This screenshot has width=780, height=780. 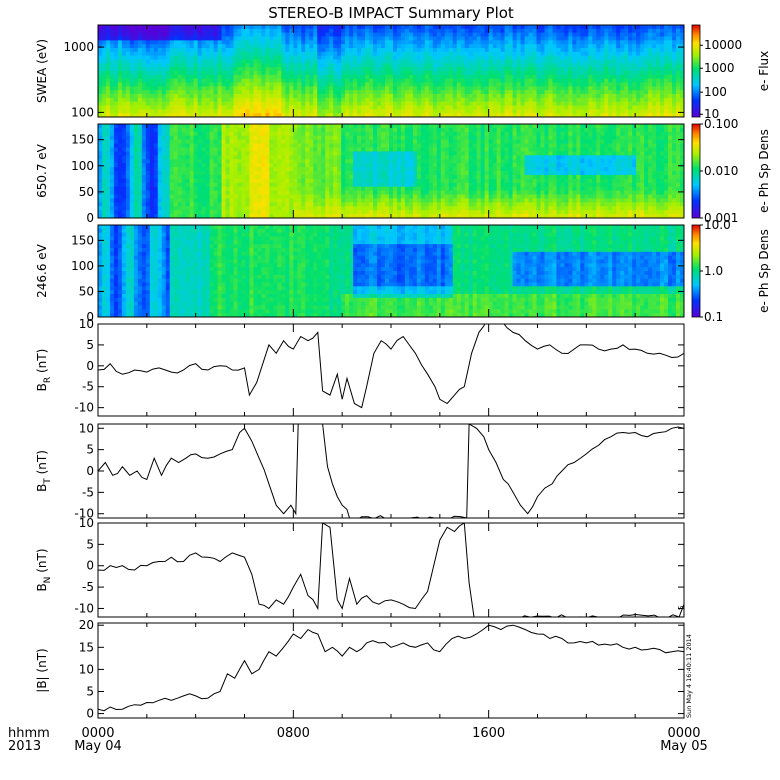 What do you see at coordinates (78, 47) in the screenshot?
I see `y-tick-label: 1000` at bounding box center [78, 47].